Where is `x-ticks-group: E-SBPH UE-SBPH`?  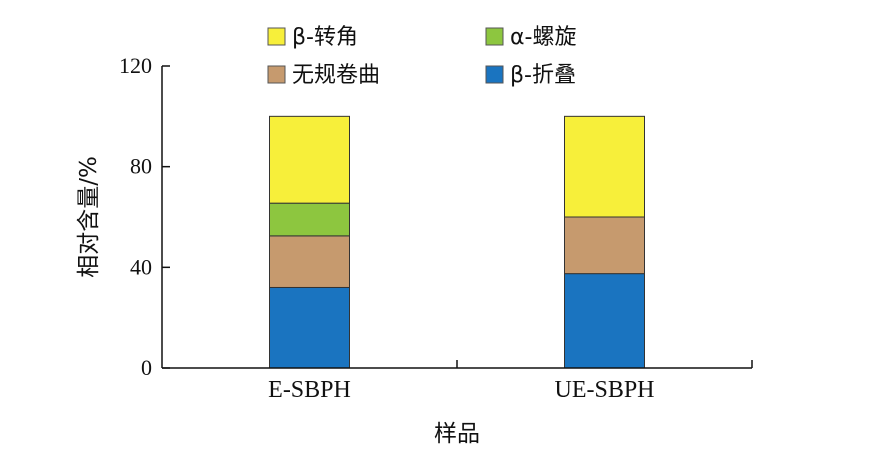 x-ticks-group: E-SBPH UE-SBPH is located at coordinates (510, 381).